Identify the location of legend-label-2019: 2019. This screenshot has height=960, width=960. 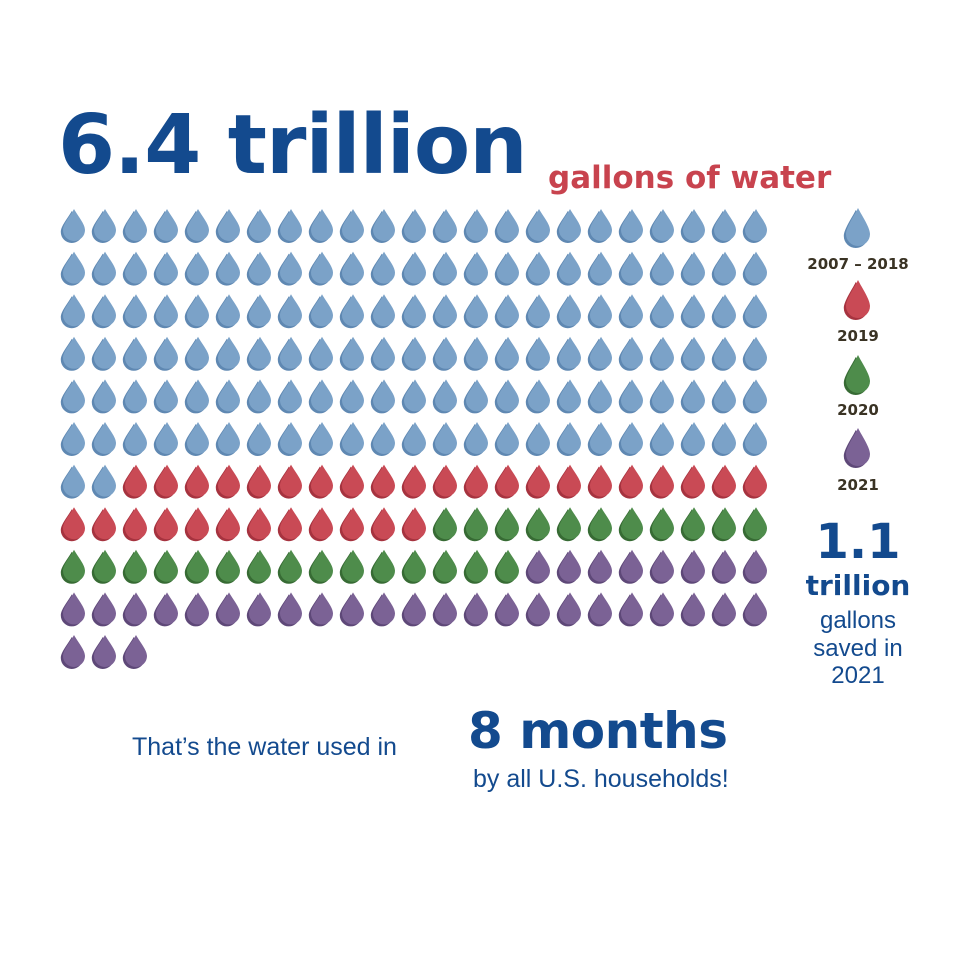
(858, 336).